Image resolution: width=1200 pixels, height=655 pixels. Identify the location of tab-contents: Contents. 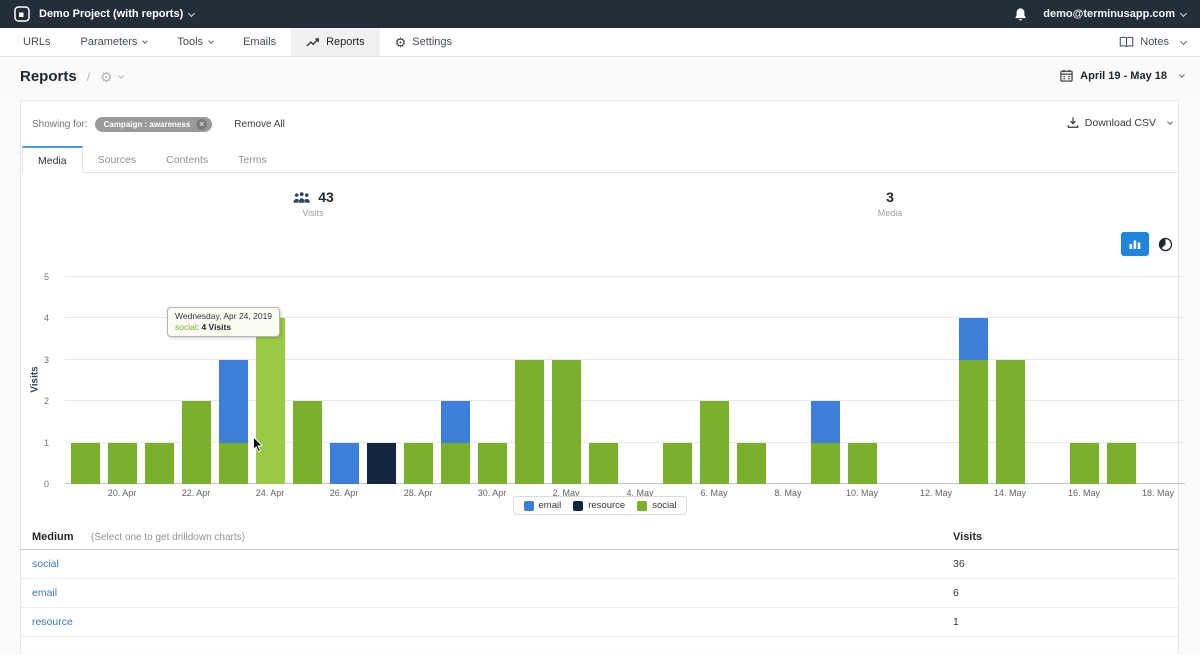
(187, 160).